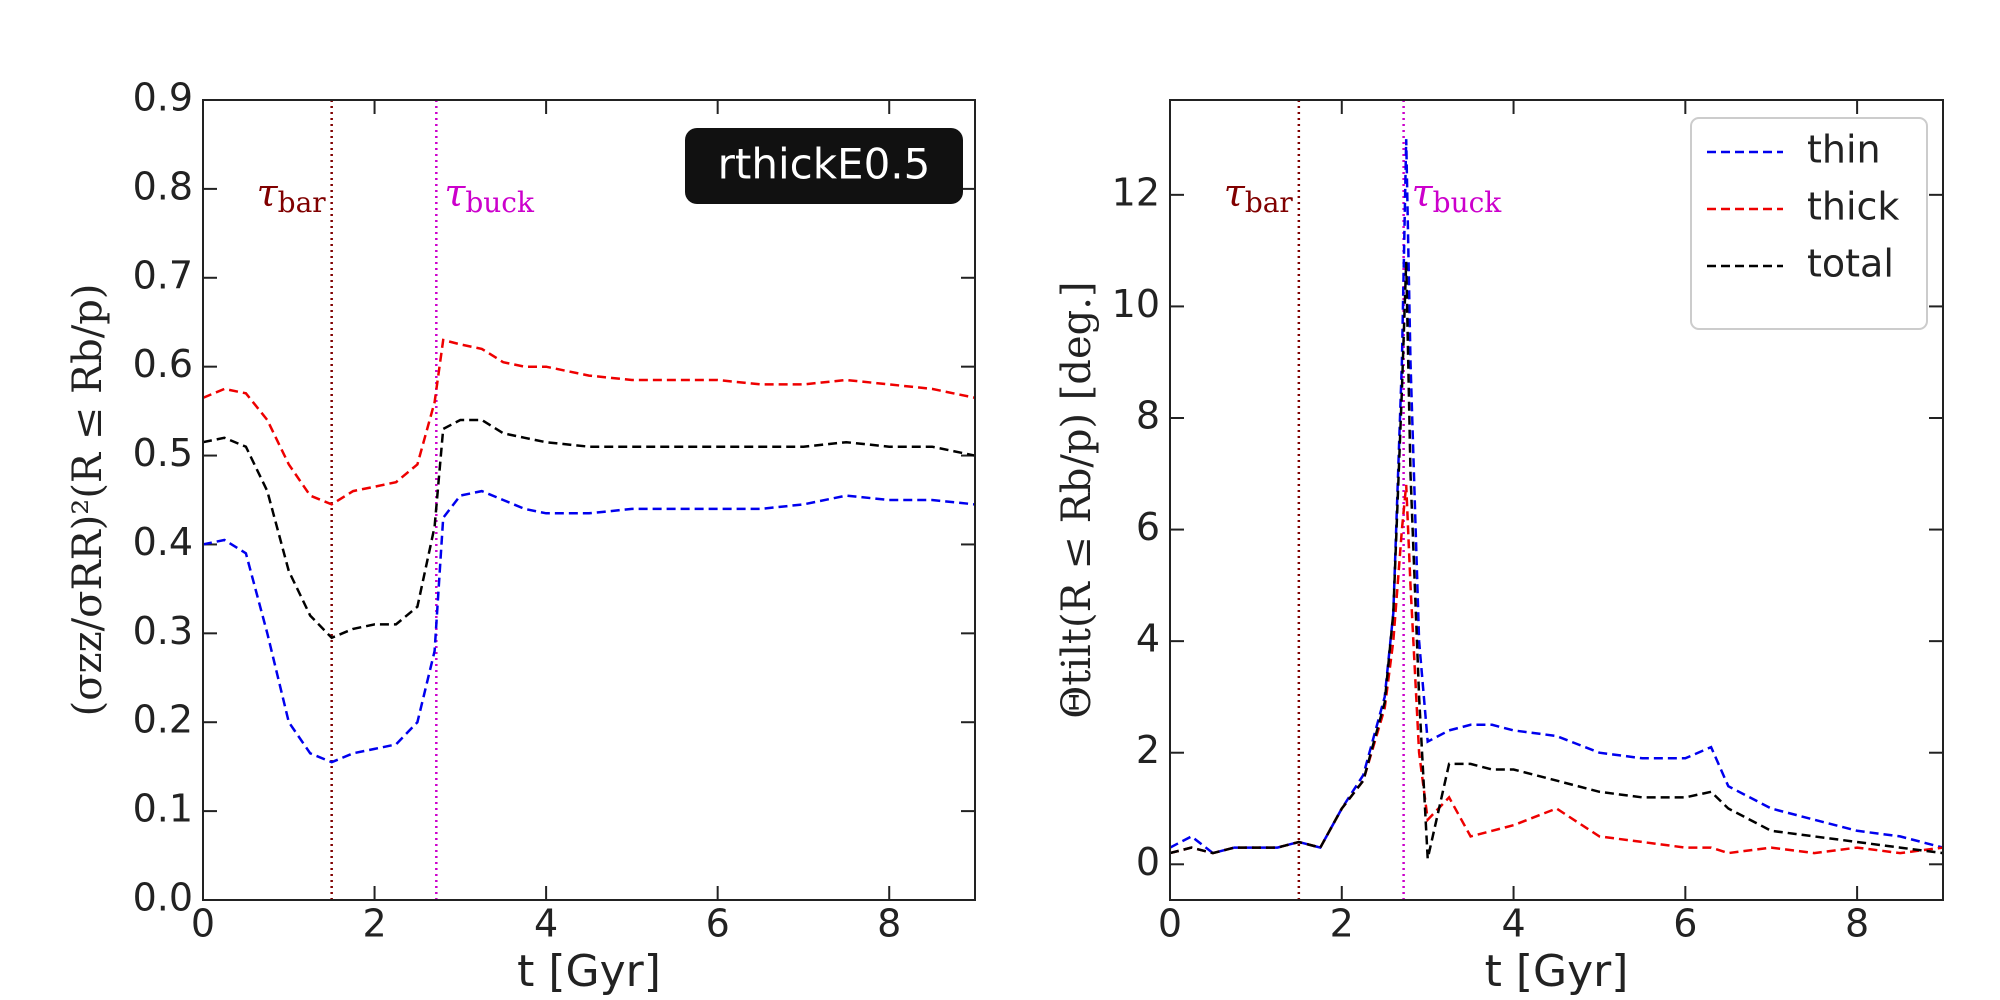 Image resolution: width=2000 pixels, height=1000 pixels. Describe the element at coordinates (1148, 639) in the screenshot. I see `y-tick-label: 4` at that location.